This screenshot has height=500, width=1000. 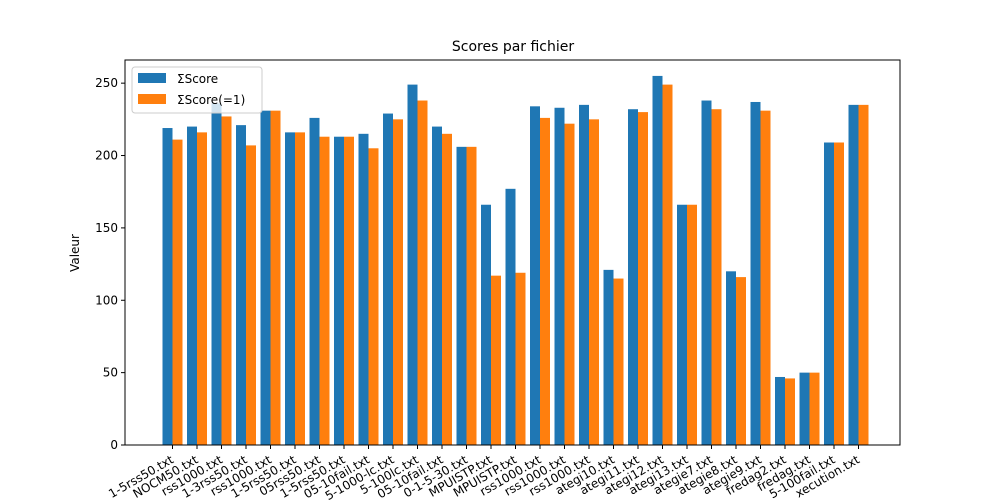 I want to click on y-axis-ticks: 0 50 100 150 200 250, so click(x=110, y=264).